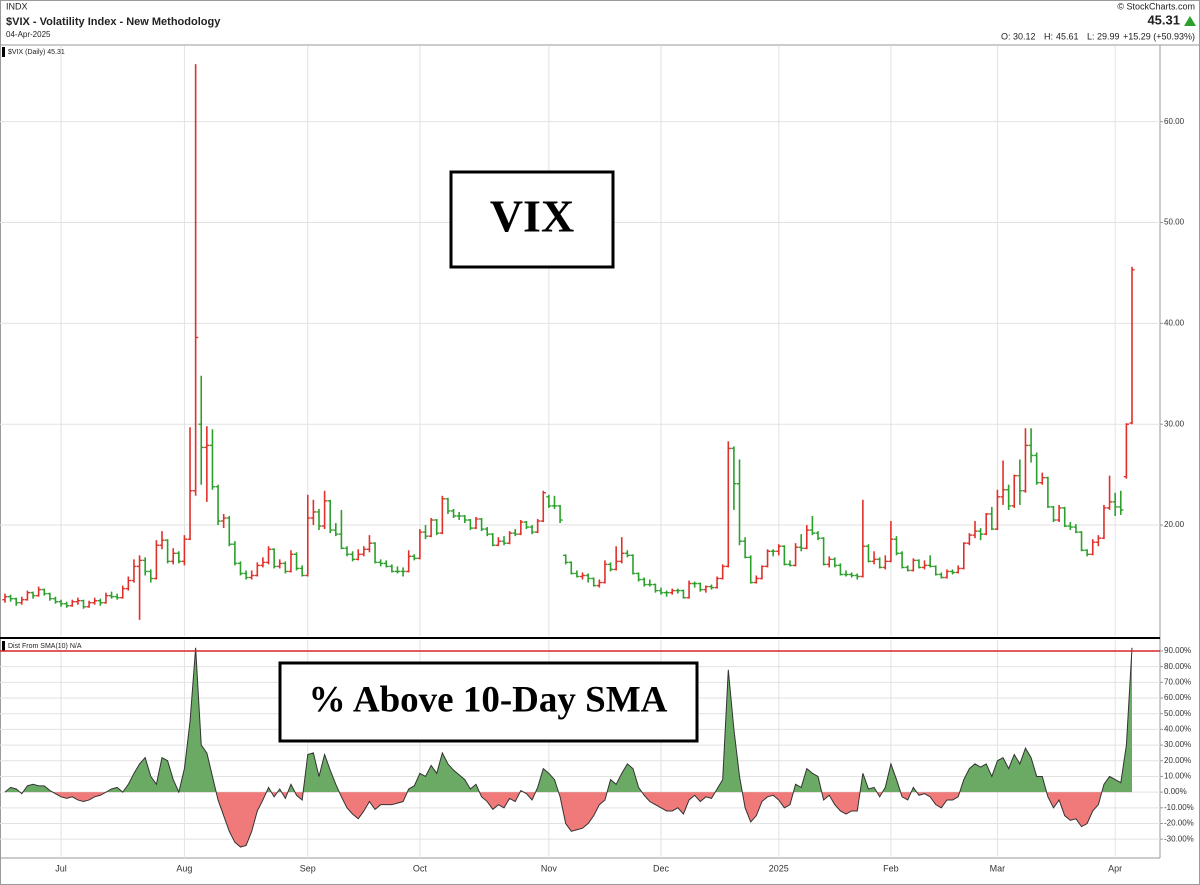 The height and width of the screenshot is (885, 1200). Describe the element at coordinates (1159, 36) in the screenshot. I see `change: +15.29 (+50.93%)` at that location.